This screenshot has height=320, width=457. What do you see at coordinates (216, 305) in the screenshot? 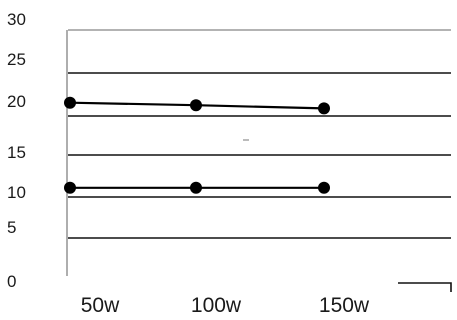
I see `x-tick-label: 100w` at bounding box center [216, 305].